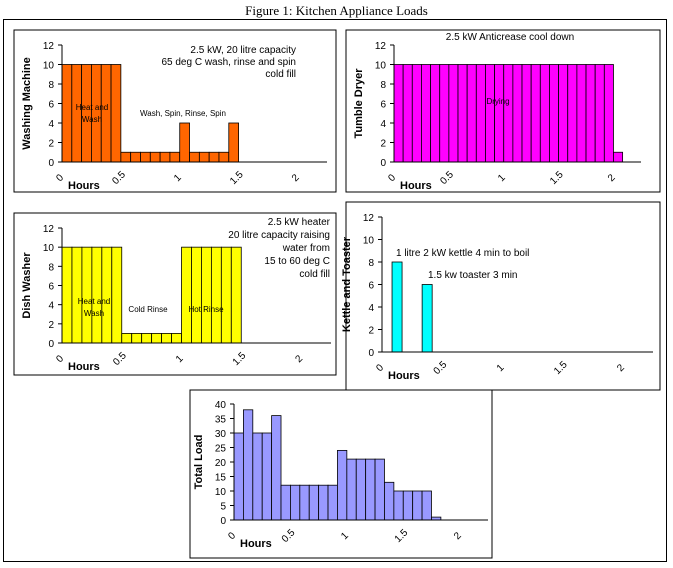  What do you see at coordinates (381, 46) in the screenshot?
I see `tumble-dryer-y-tick-label: 12` at bounding box center [381, 46].